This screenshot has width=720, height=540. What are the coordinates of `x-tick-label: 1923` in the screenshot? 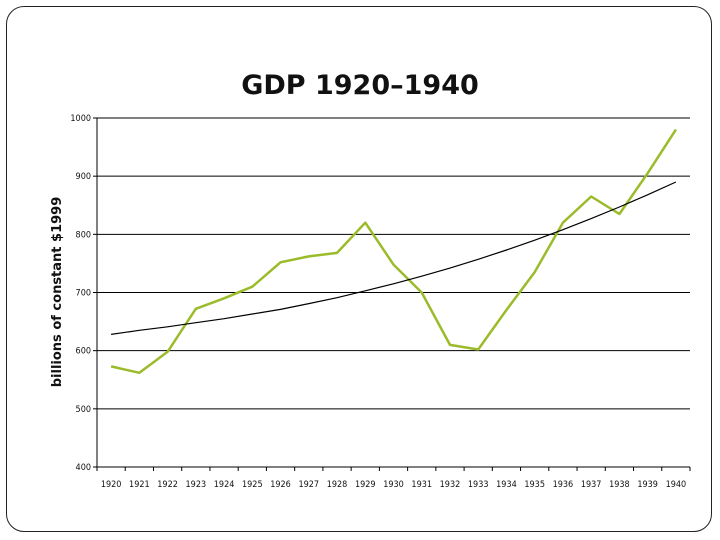 It's located at (196, 485).